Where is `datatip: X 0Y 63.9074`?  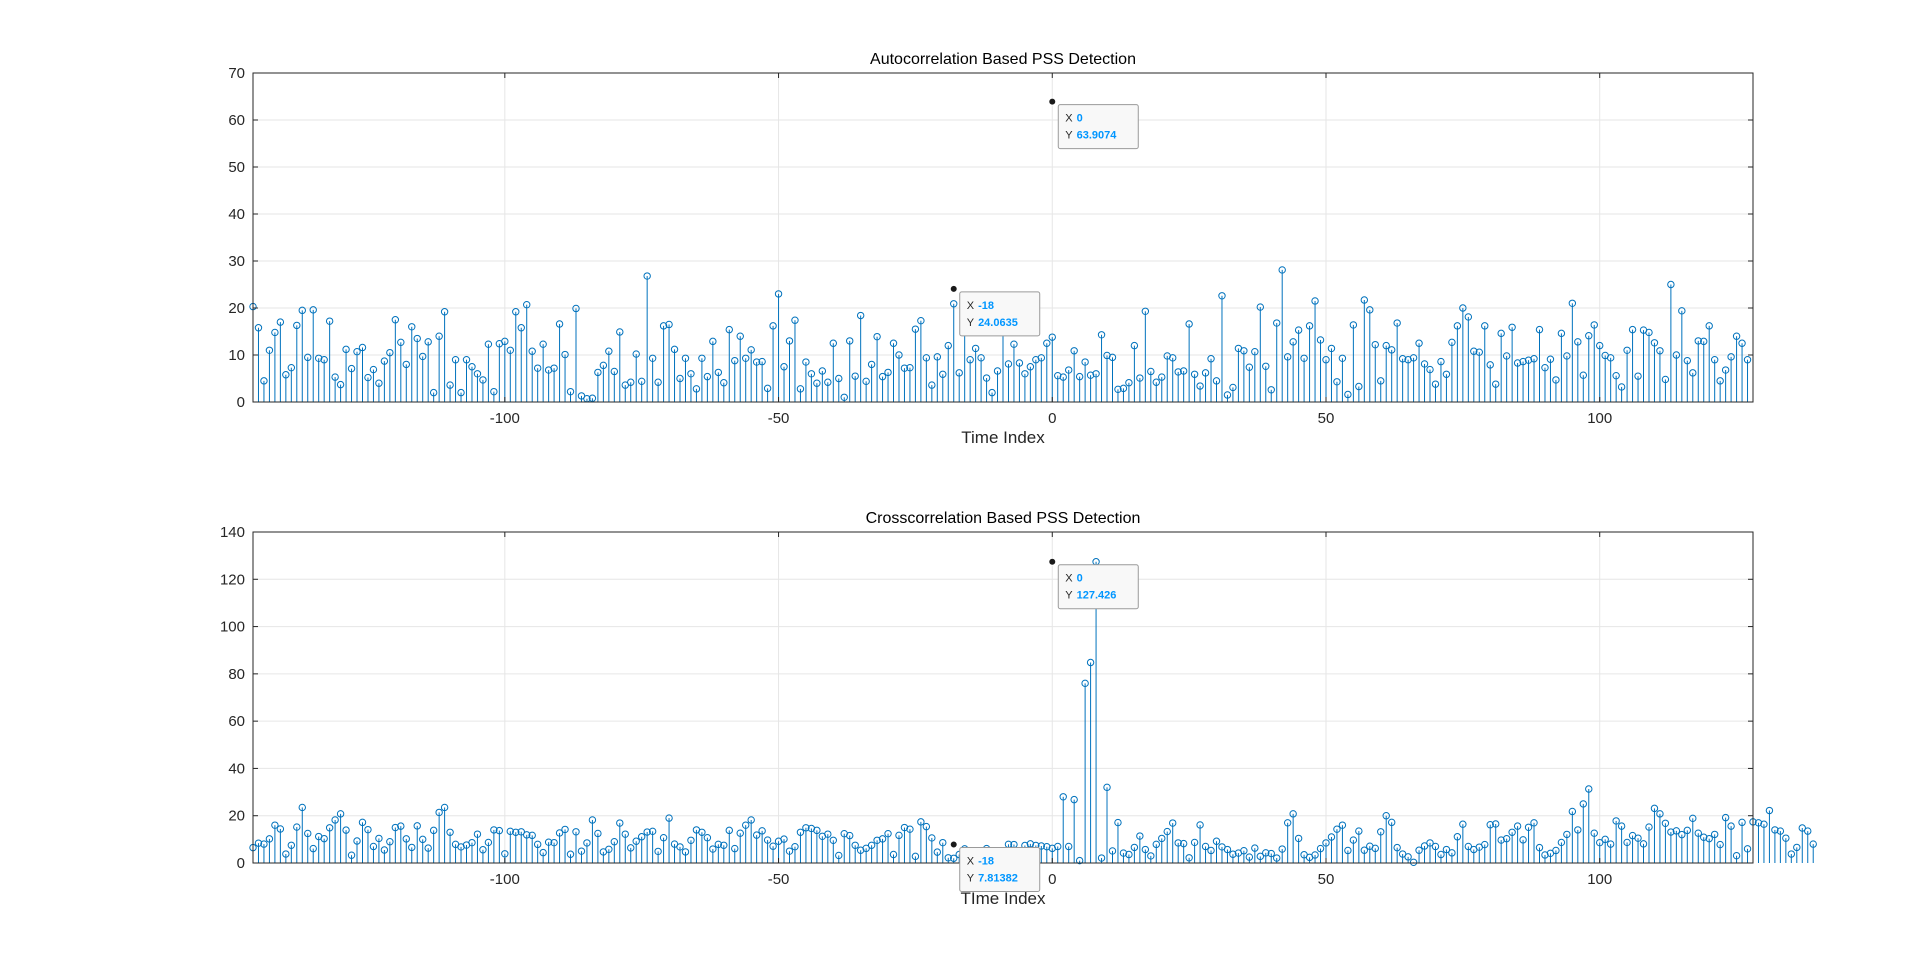
datatip: X 0Y 63.9074 is located at coordinates (1093, 123).